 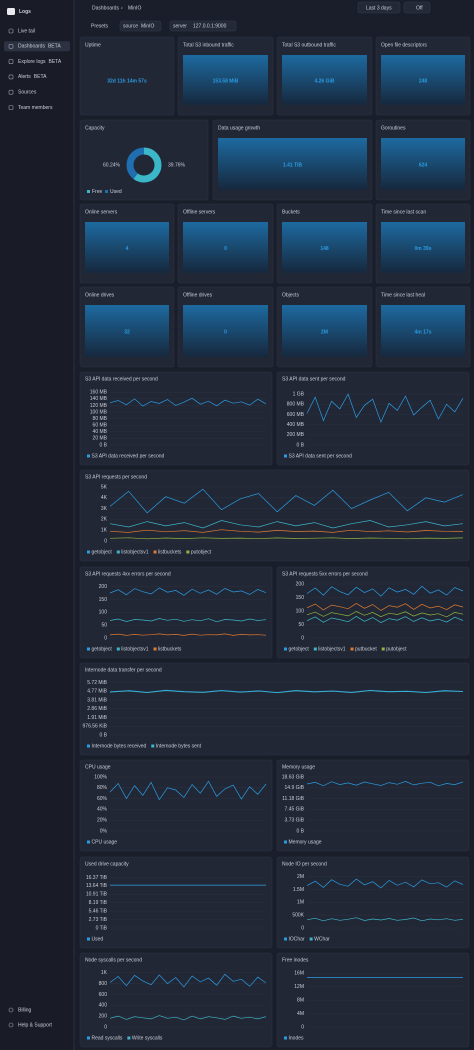 What do you see at coordinates (128, 574) in the screenshot?
I see `chart-title: S3 API requests 4xx errors per second` at bounding box center [128, 574].